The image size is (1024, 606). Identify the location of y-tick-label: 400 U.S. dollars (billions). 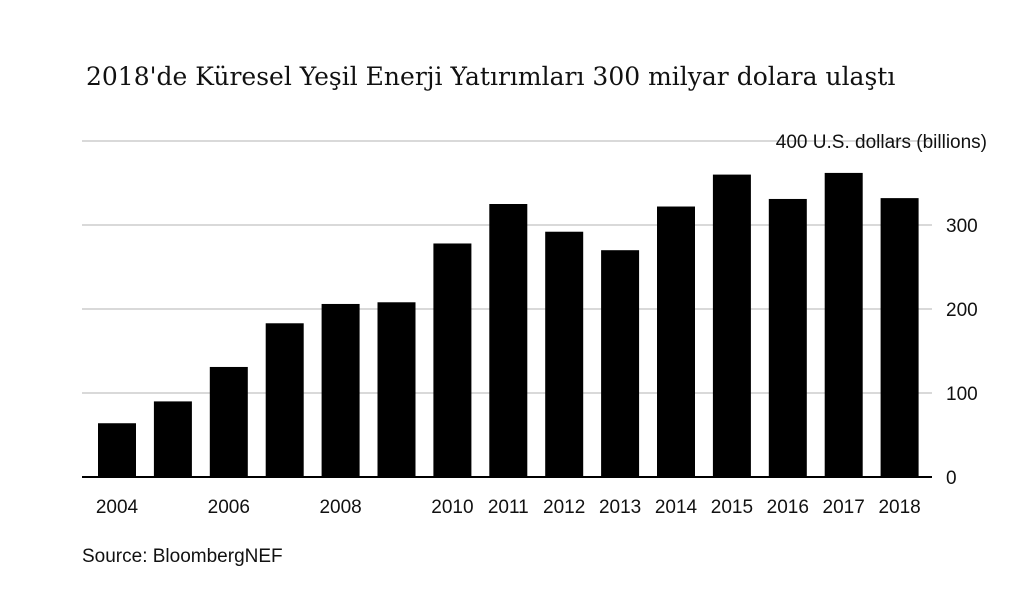
(881, 142).